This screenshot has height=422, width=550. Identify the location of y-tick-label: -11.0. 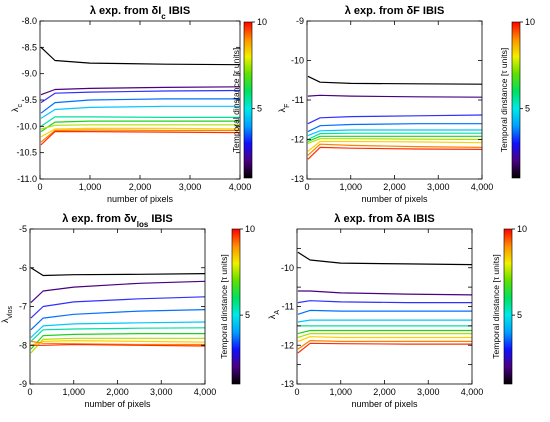
(27, 179).